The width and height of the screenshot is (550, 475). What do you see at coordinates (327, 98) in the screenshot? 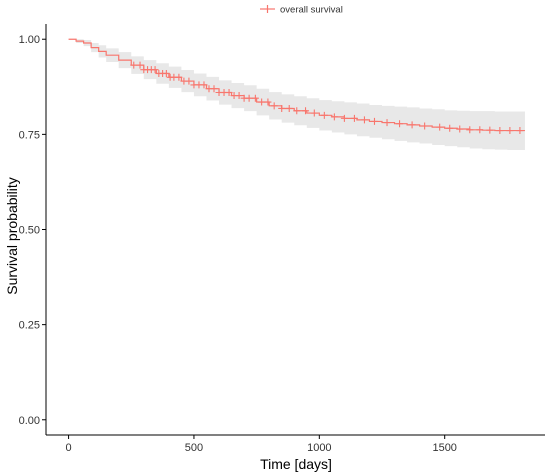
I see `censor-marks` at bounding box center [327, 98].